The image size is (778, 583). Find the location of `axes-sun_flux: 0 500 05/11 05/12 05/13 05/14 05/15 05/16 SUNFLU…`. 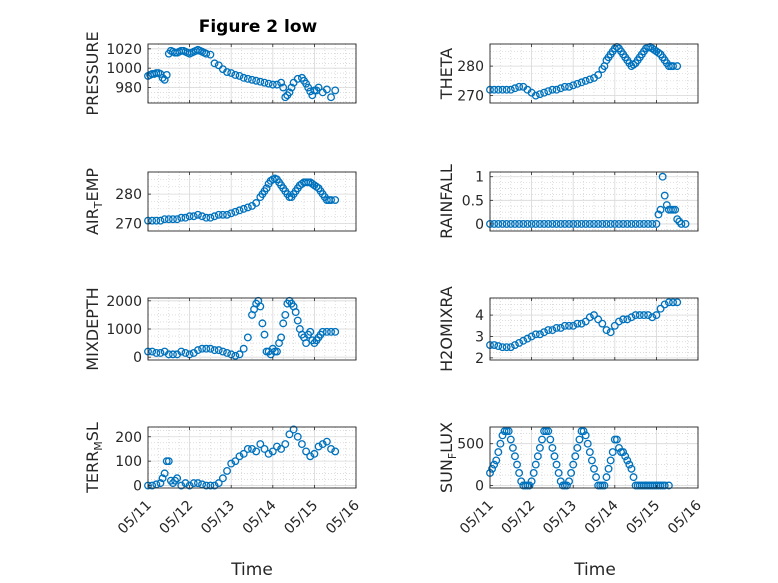

axes-sun_flux: 0 500 05/11 05/12 05/13 05/14 05/15 05/16 SUNFLU… is located at coordinates (571, 479).